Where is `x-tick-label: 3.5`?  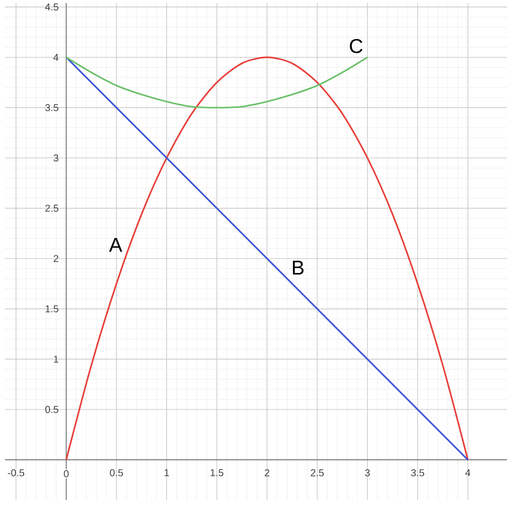 x-tick-label: 3.5 is located at coordinates (417, 472).